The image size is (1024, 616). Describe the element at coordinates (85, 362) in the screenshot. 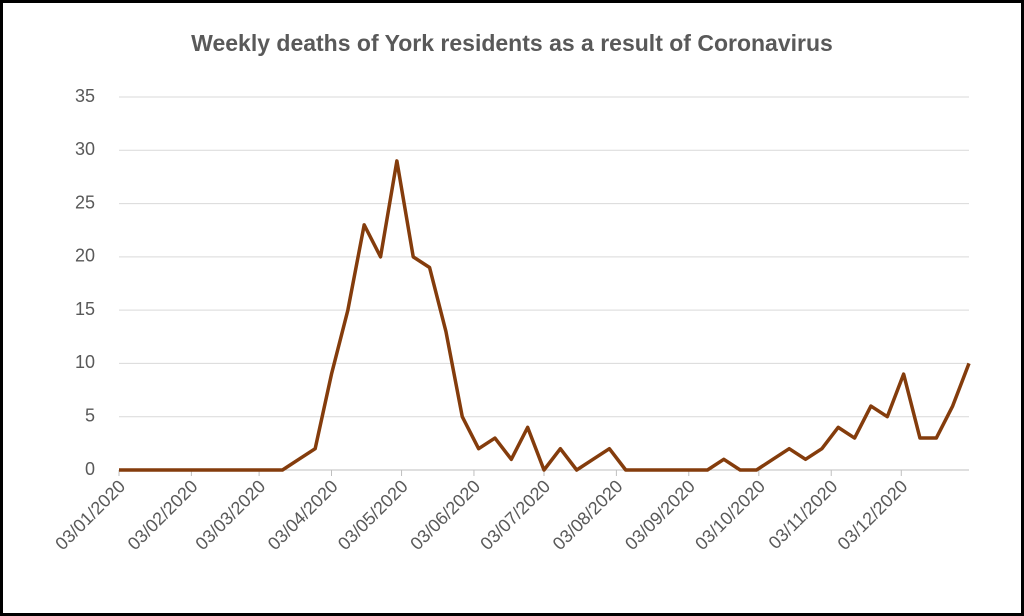

I see `y-tick-label: 10` at that location.